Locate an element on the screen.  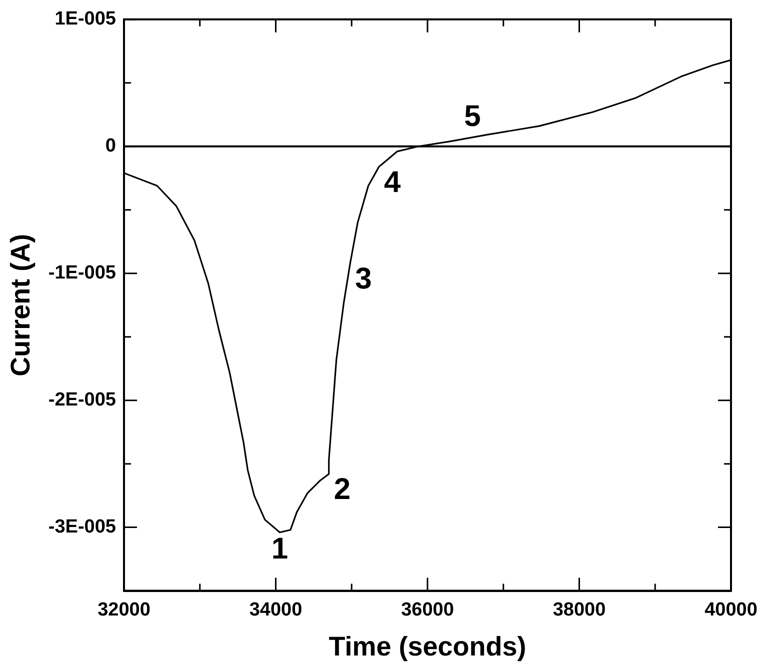
annotation: 5 is located at coordinates (472, 117).